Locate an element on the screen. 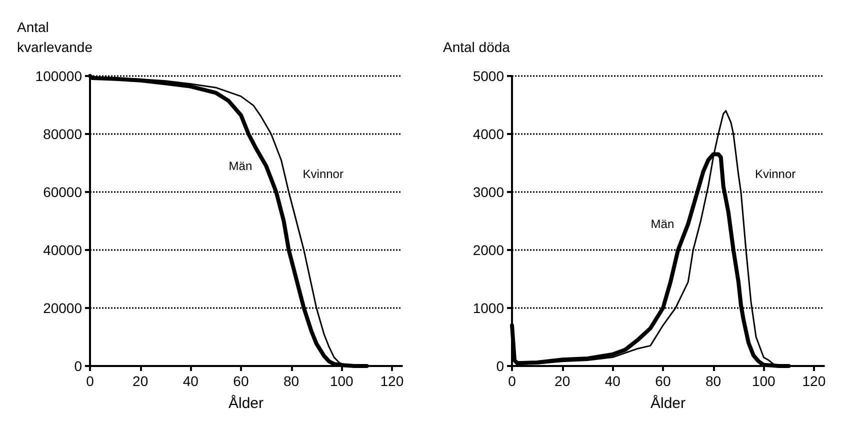  y-axis-title: Antal kvarlevande is located at coordinates (55, 37).